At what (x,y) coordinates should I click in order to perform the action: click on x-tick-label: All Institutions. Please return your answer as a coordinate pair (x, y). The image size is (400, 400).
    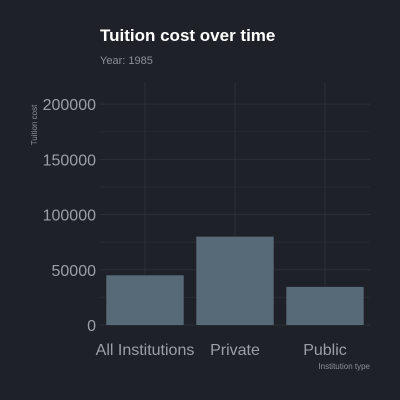
    Looking at the image, I should click on (145, 350).